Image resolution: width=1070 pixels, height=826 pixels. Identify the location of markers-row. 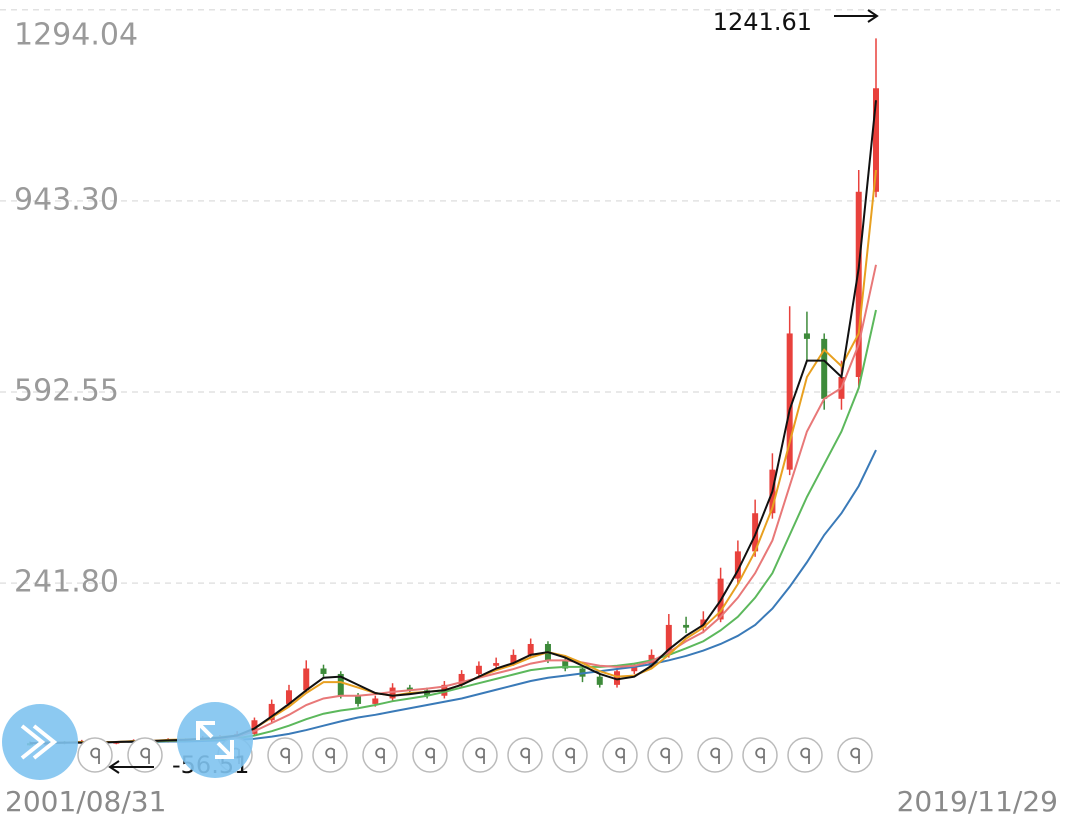
(475, 755).